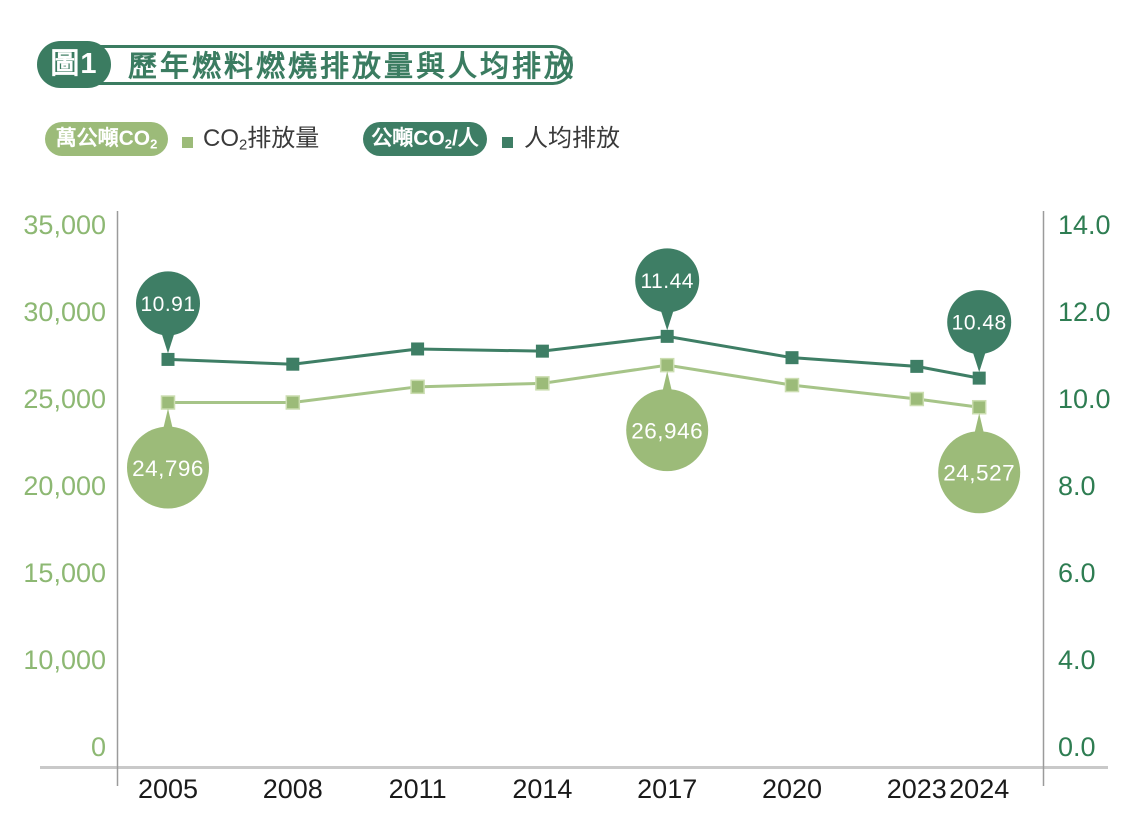 The height and width of the screenshot is (835, 1145). I want to click on left-axis-unit-subscript: 2, so click(154, 144).